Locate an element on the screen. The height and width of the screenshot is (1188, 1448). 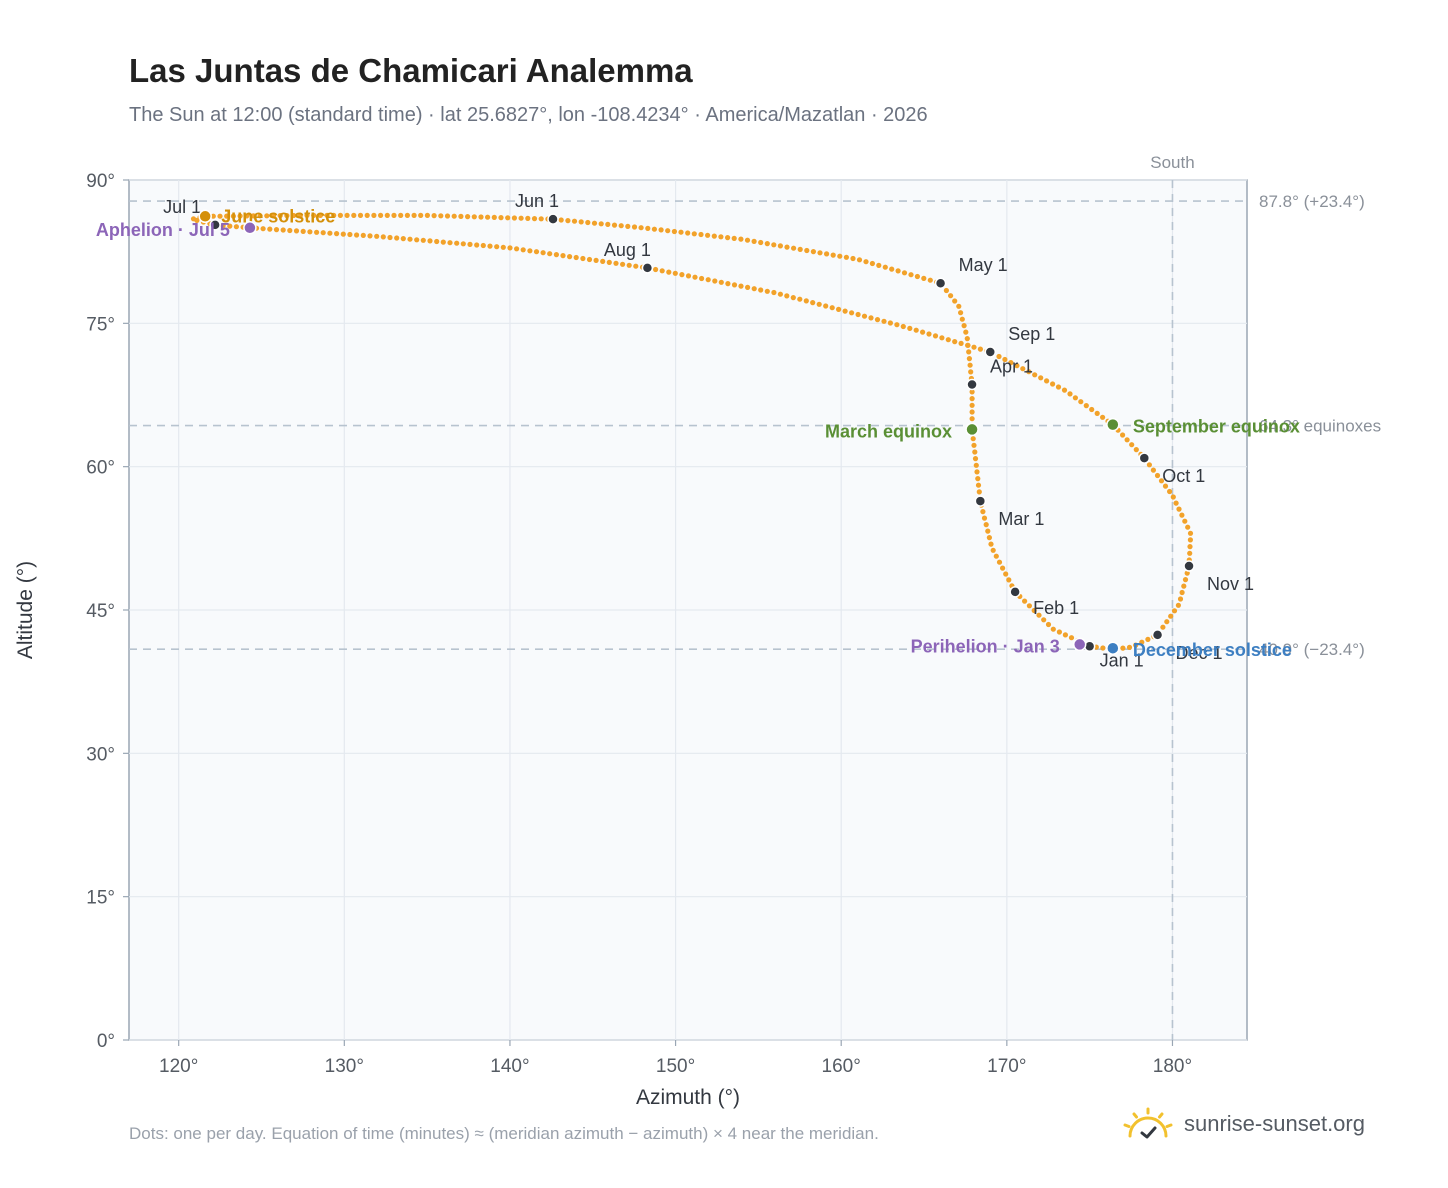
x-tick-label: 170° is located at coordinates (1006, 1066).